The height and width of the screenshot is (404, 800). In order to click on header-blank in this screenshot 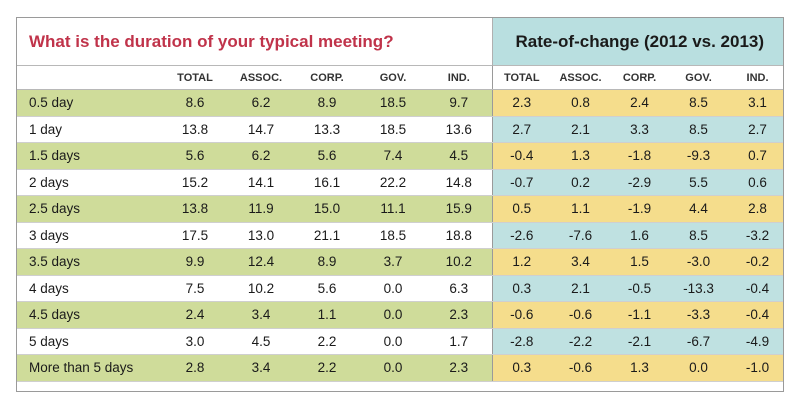, I will do `click(89, 77)`.